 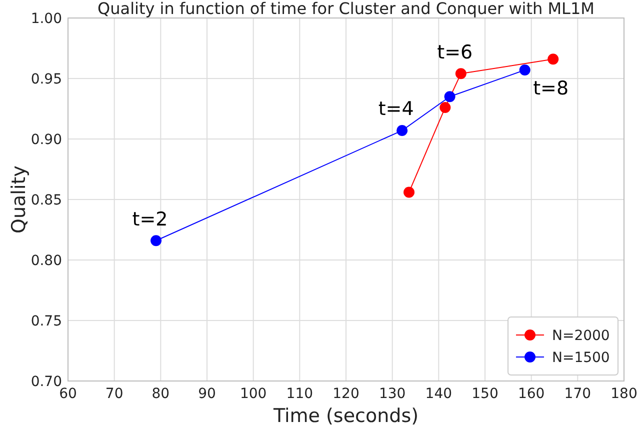 I want to click on legend-label: N=2000, so click(x=581, y=336).